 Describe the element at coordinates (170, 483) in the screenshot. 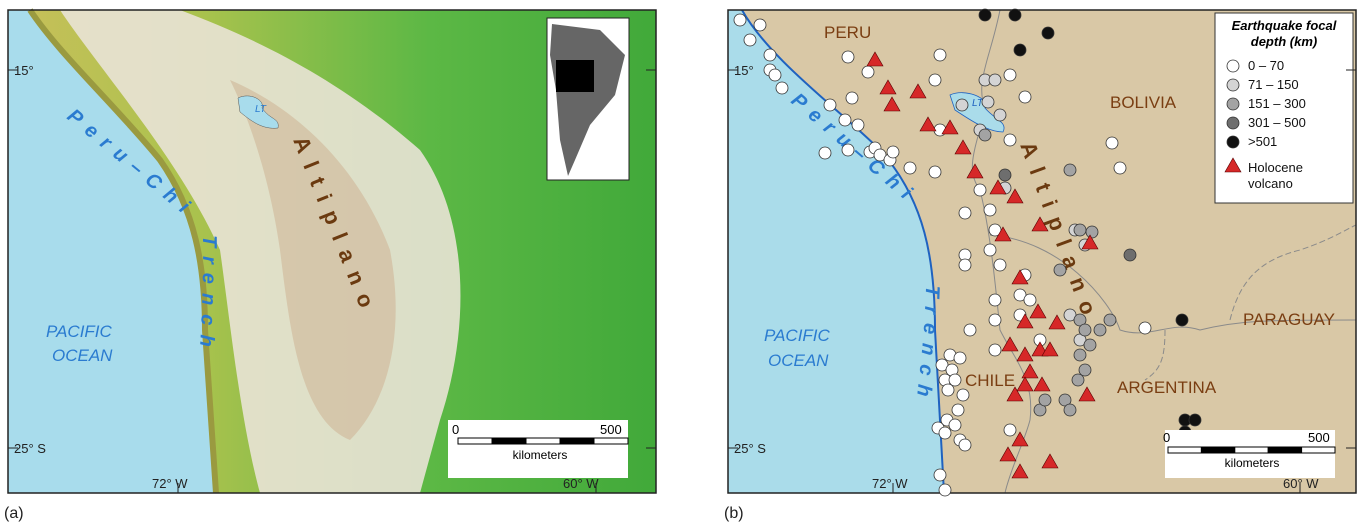

I see `lon-label: 72° W` at that location.